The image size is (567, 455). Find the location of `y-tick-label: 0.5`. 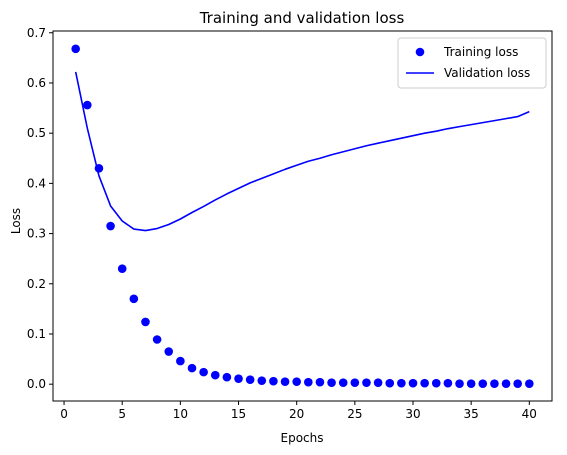

y-tick-label: 0.5 is located at coordinates (36, 133).